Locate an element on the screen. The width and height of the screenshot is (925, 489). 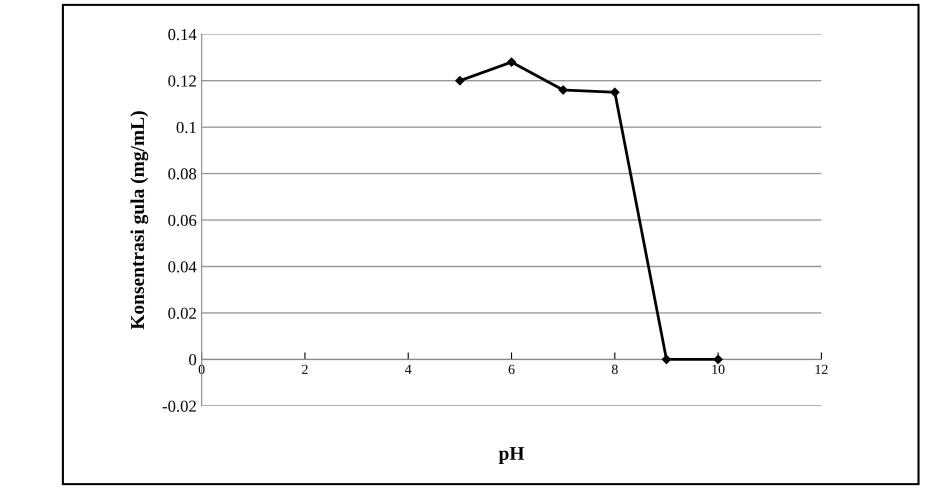
y-axis-title: Konsentrasi gula (mg/mL) is located at coordinates (139, 220).